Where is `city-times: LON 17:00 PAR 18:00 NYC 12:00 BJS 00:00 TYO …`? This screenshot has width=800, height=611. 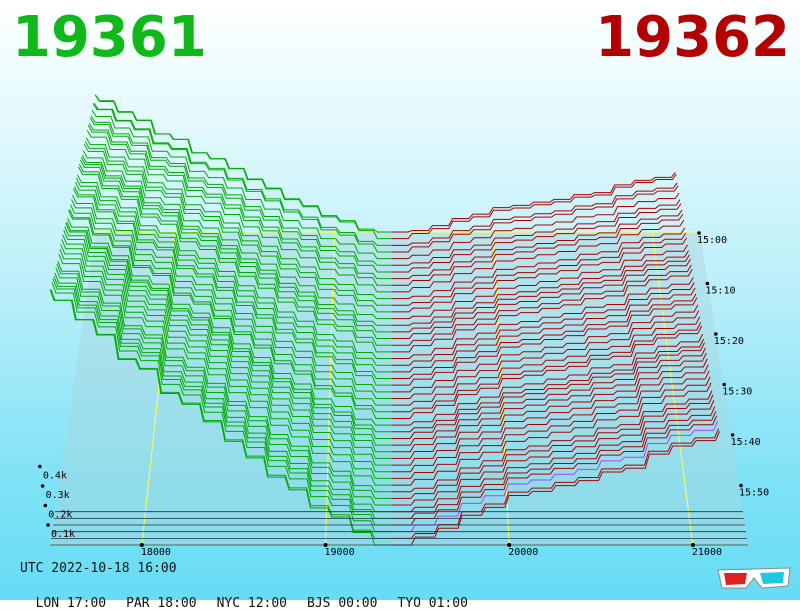
city-times: LON 17:00 PAR 18:00 NYC 12:00 BJS 00:00 TYO … is located at coordinates (254, 596).